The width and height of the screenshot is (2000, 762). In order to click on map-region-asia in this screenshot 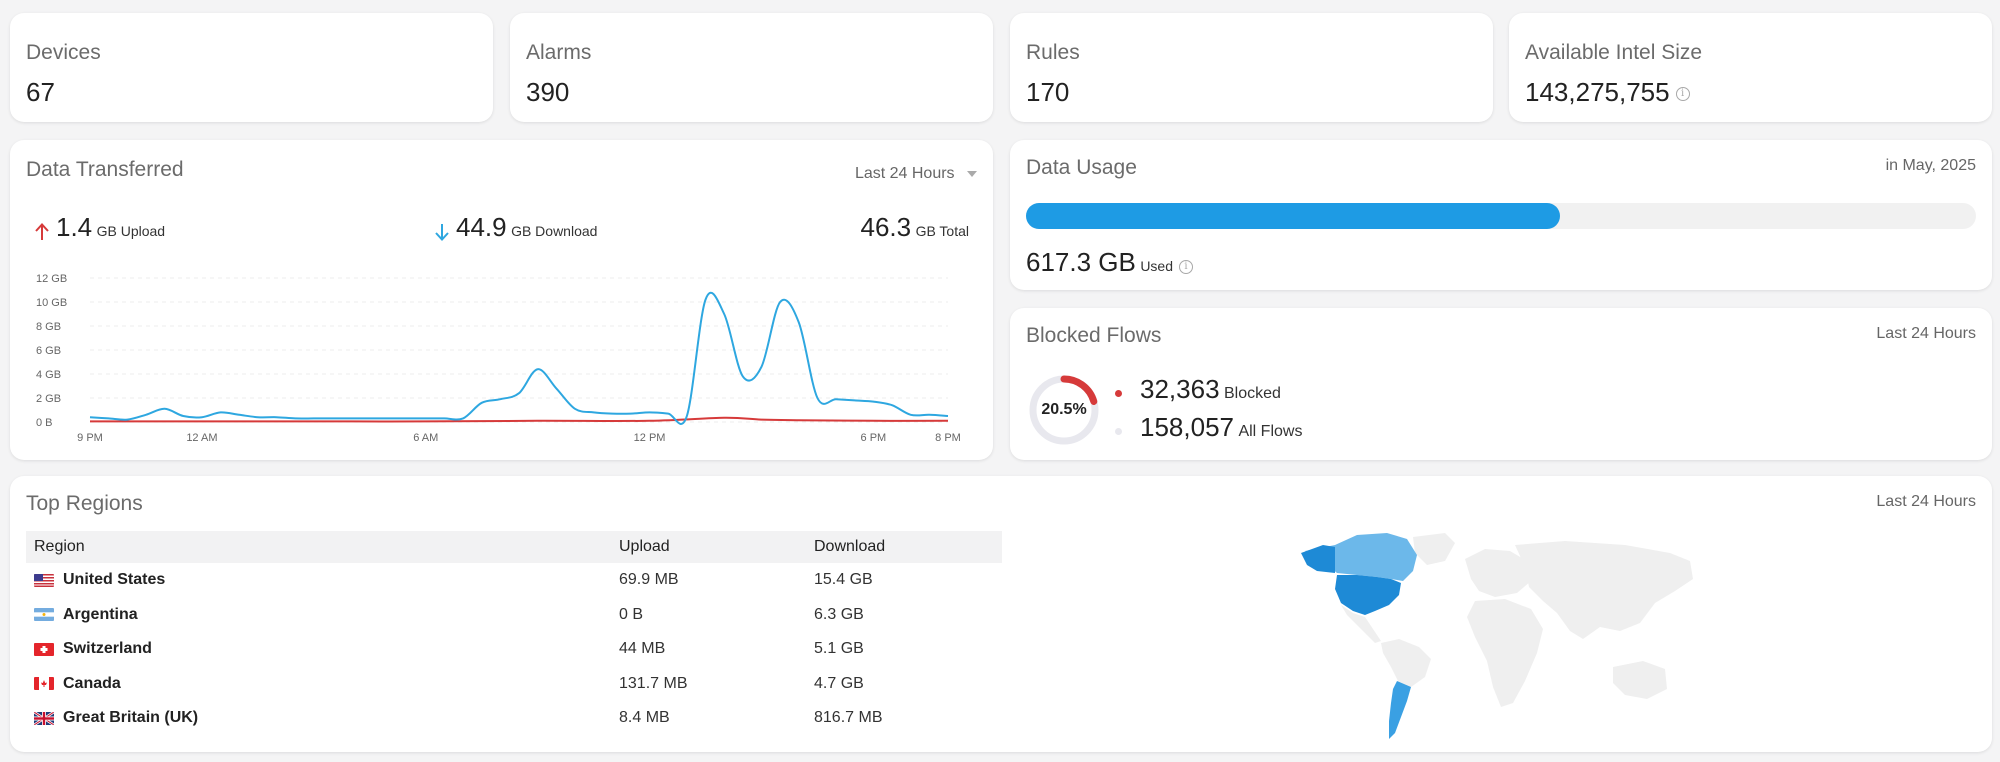, I will do `click(1604, 590)`.